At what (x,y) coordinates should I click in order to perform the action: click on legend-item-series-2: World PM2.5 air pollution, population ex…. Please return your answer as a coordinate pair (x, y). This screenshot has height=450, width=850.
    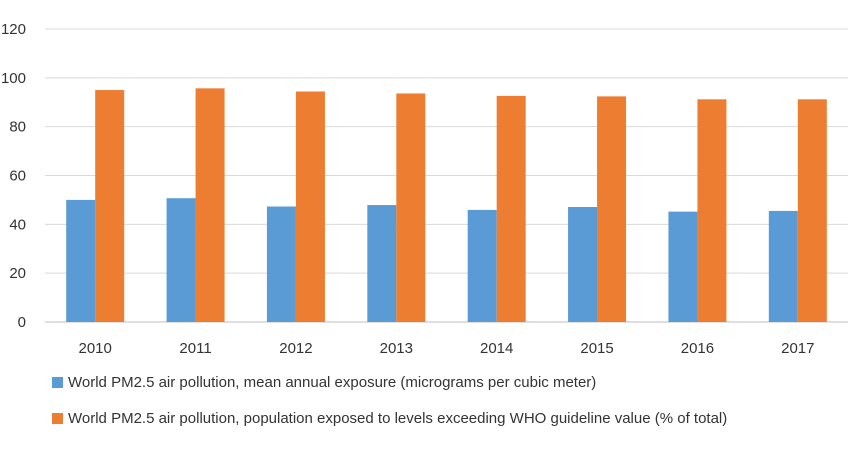
    Looking at the image, I should click on (389, 418).